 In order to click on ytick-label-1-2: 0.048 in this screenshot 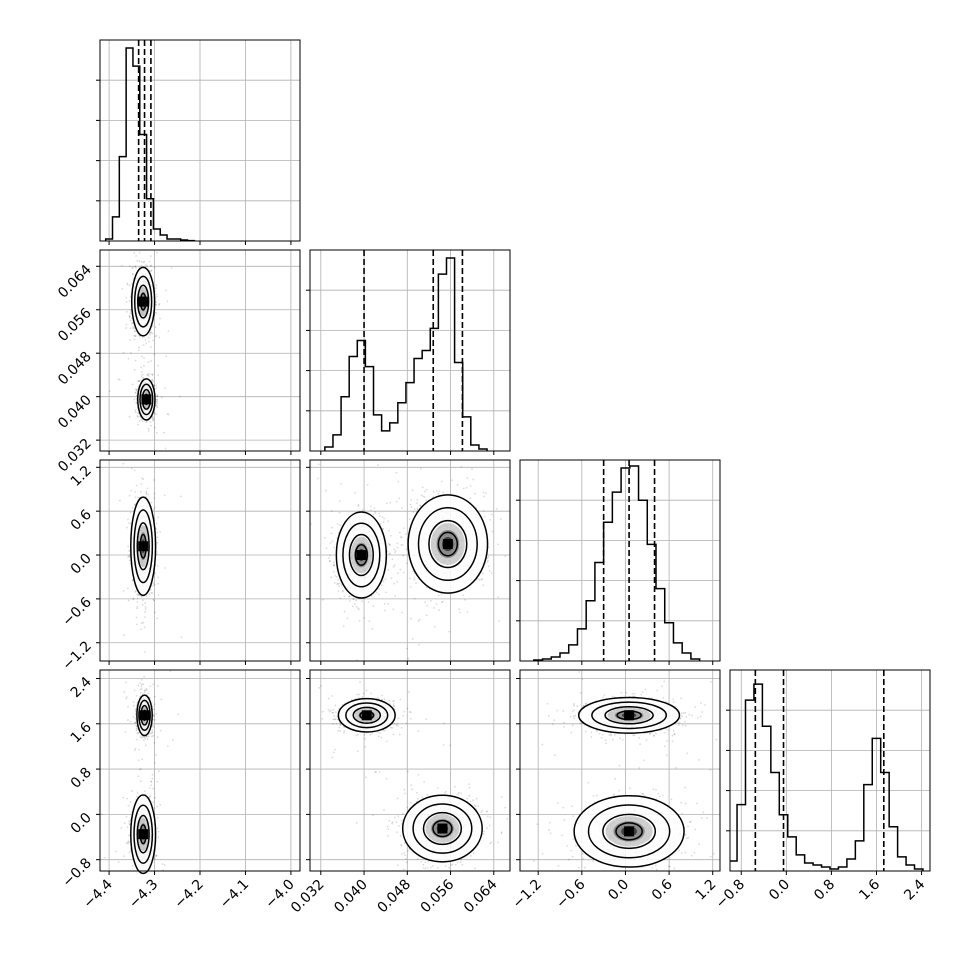, I will do `click(75, 369)`.